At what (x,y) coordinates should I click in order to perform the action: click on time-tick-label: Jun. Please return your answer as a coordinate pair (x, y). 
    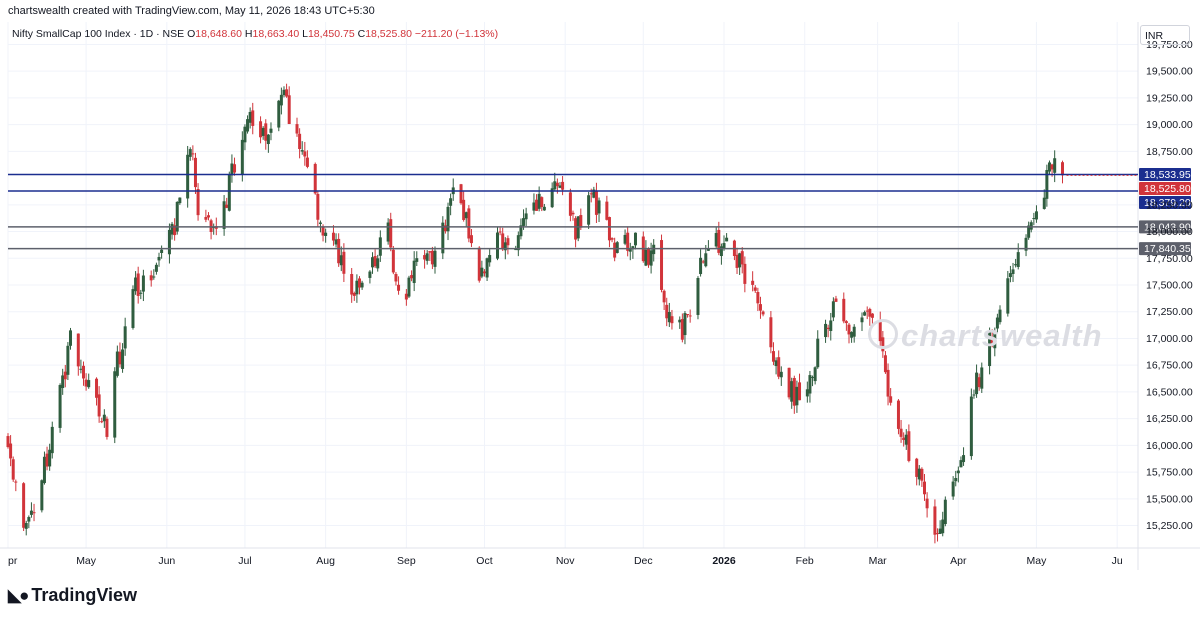
    Looking at the image, I should click on (166, 561).